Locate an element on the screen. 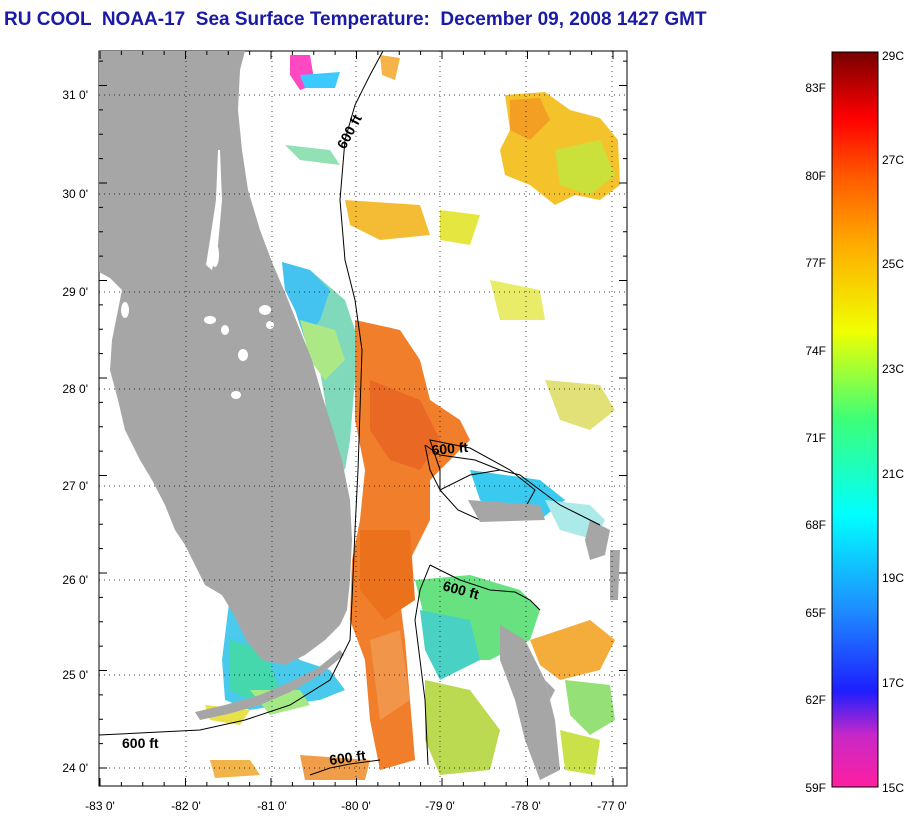 This screenshot has height=817, width=913. inland-lakes is located at coordinates (197, 274).